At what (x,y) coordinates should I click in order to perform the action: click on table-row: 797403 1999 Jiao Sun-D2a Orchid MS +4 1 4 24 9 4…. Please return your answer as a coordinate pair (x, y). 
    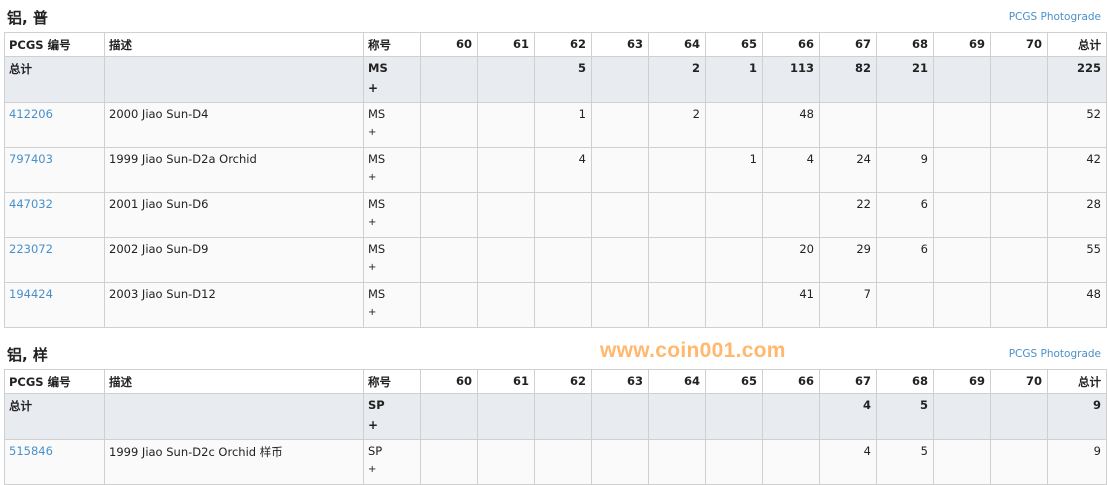
    Looking at the image, I should click on (555, 170).